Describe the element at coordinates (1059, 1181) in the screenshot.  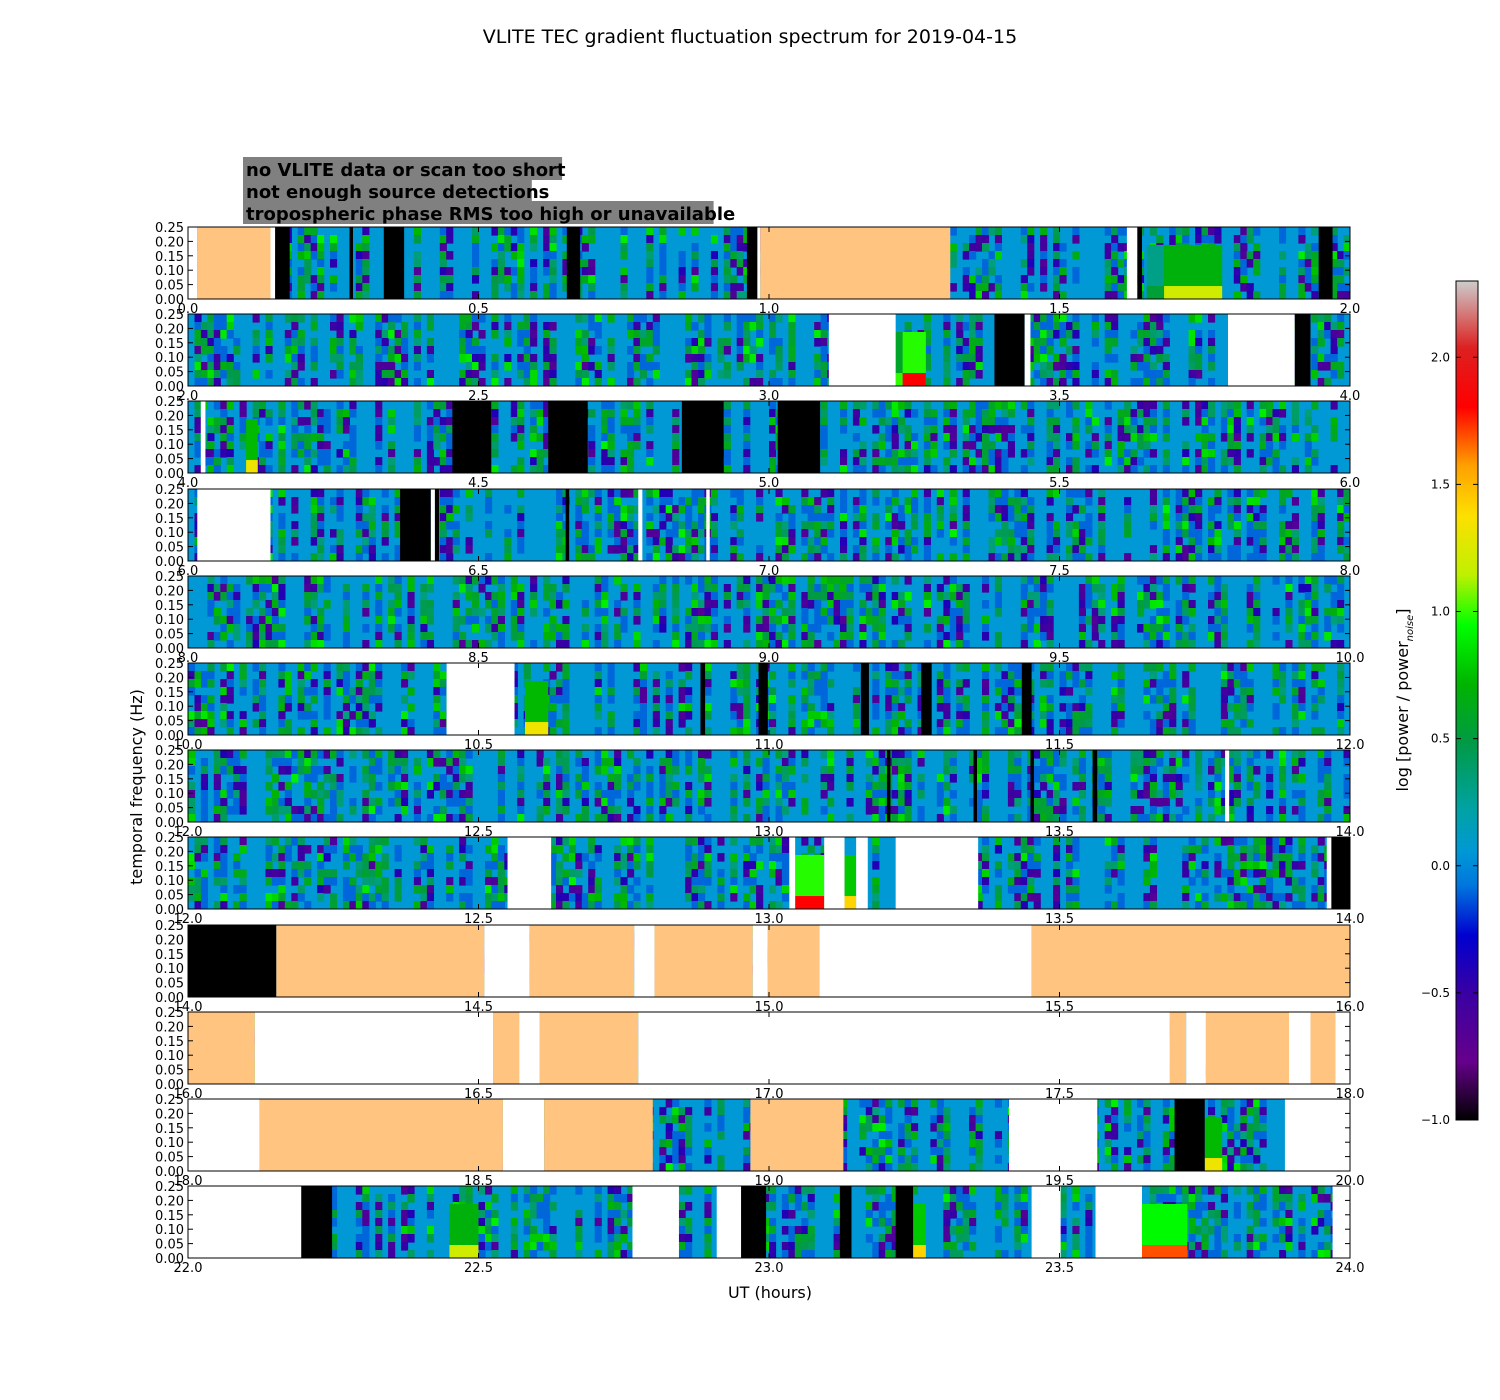
I see `x-tick-label: 19.5` at that location.